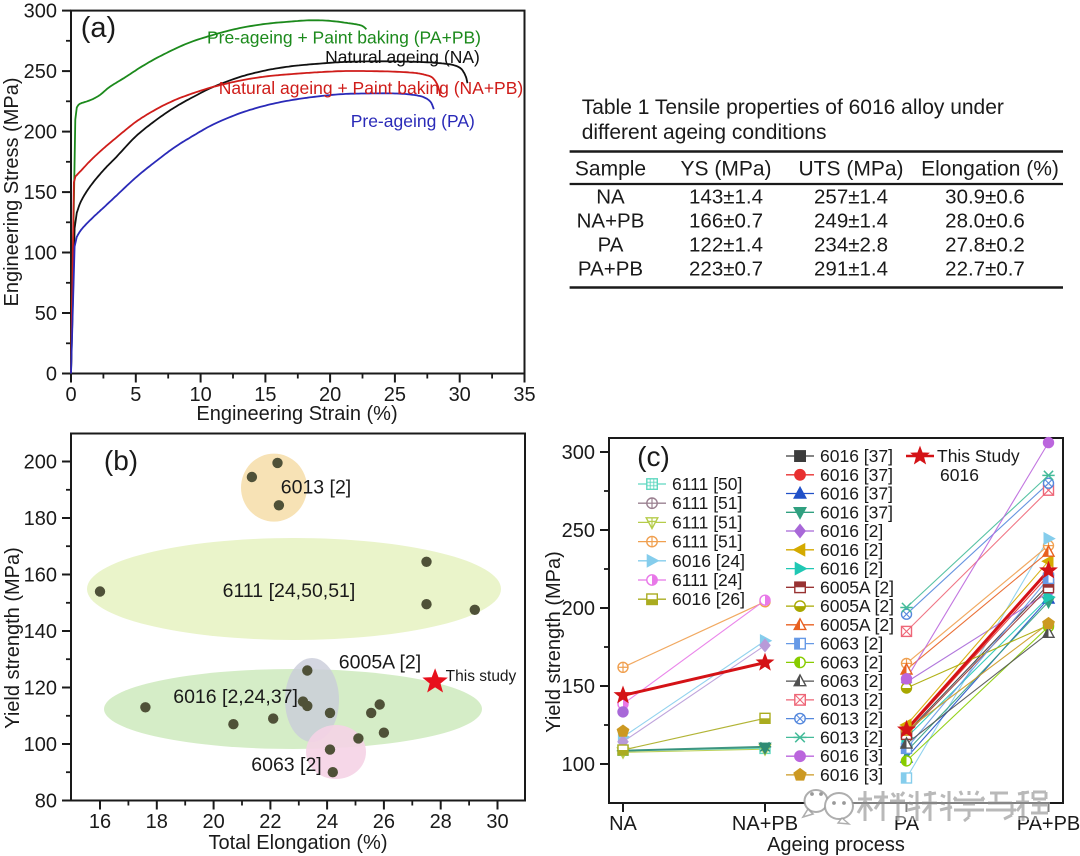 This screenshot has width=1080, height=856. I want to click on svg-text: 6111 [50], so click(707, 484).